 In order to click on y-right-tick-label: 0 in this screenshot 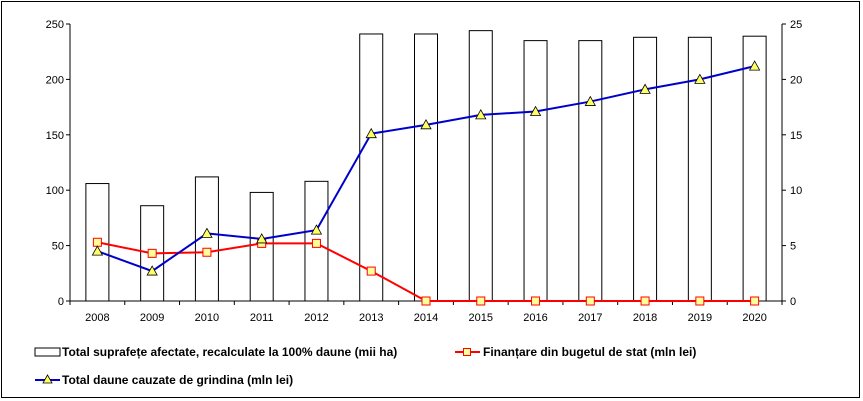, I will do `click(793, 302)`.